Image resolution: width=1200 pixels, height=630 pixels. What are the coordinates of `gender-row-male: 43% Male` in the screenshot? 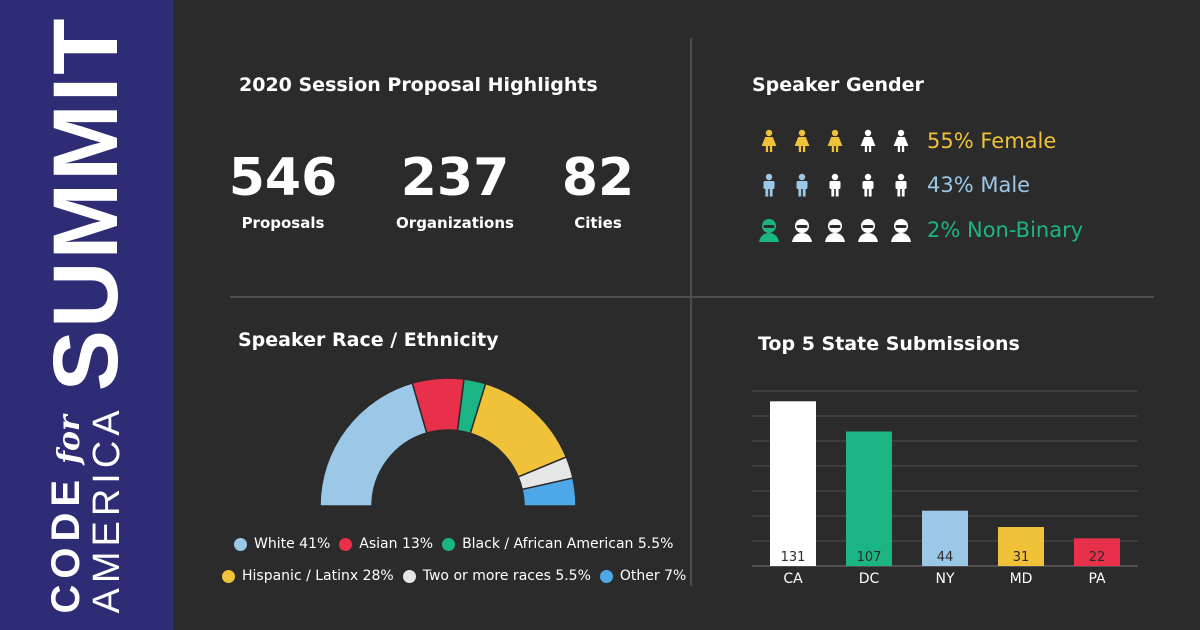 It's located at (891, 185).